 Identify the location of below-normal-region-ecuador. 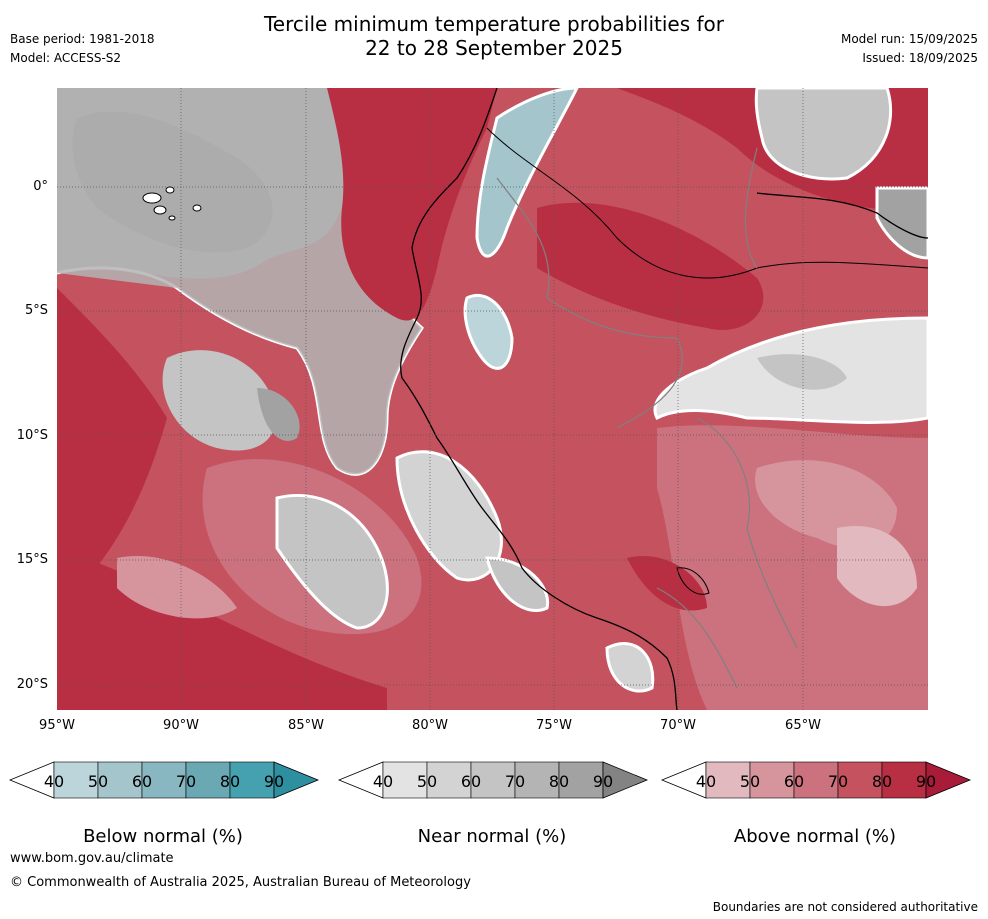
(488, 331).